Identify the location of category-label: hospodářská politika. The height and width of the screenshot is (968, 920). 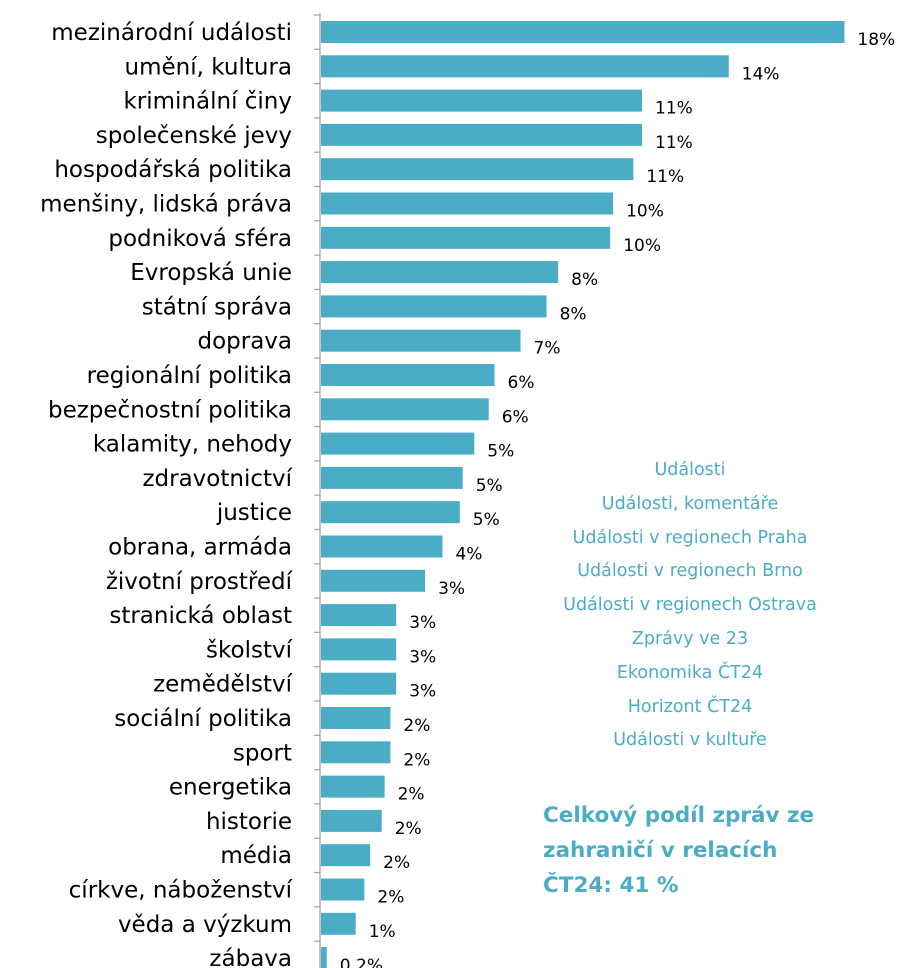
(173, 170).